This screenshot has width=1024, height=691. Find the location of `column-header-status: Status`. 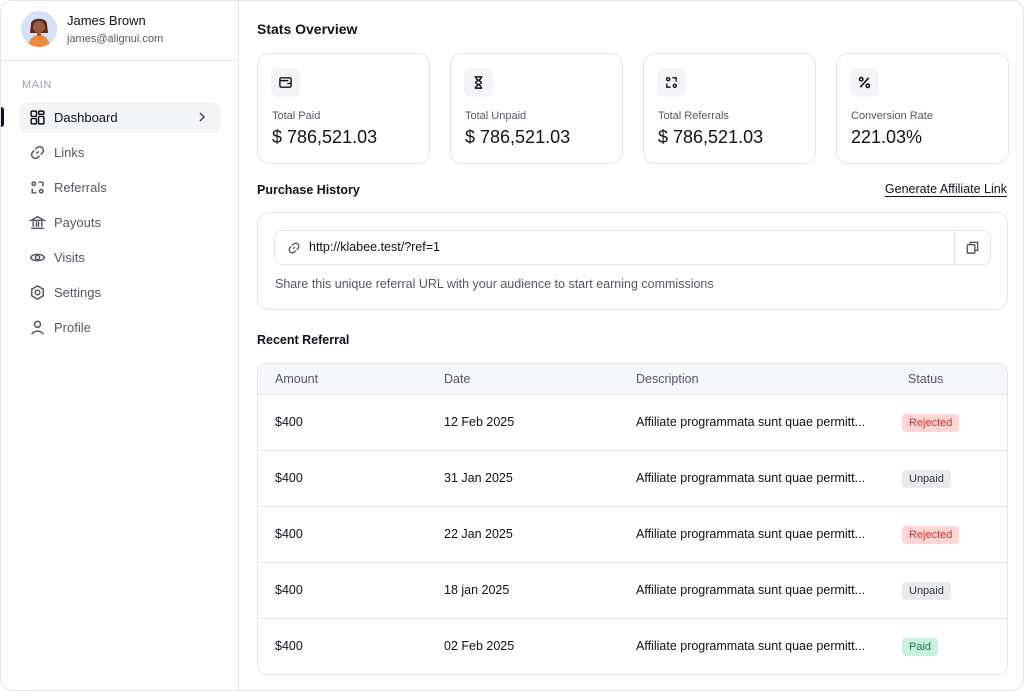

column-header-status: Status is located at coordinates (926, 379).